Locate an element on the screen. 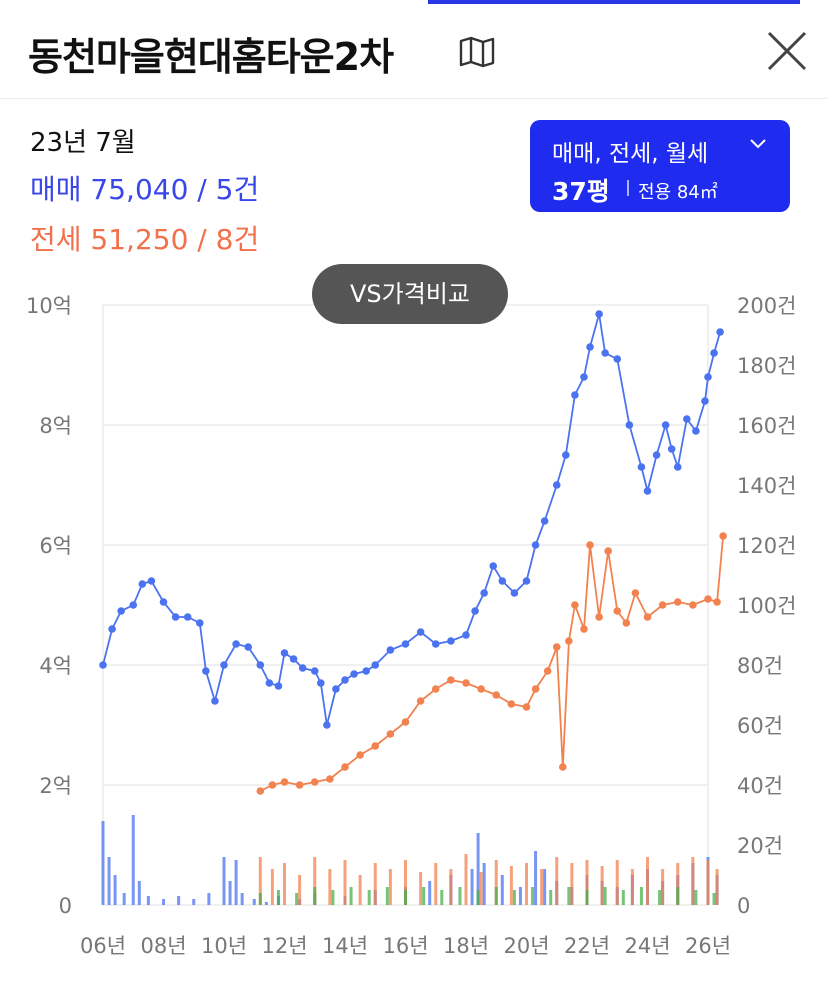 The width and height of the screenshot is (827, 993). y-right-tick-label: 200건 is located at coordinates (766, 306).